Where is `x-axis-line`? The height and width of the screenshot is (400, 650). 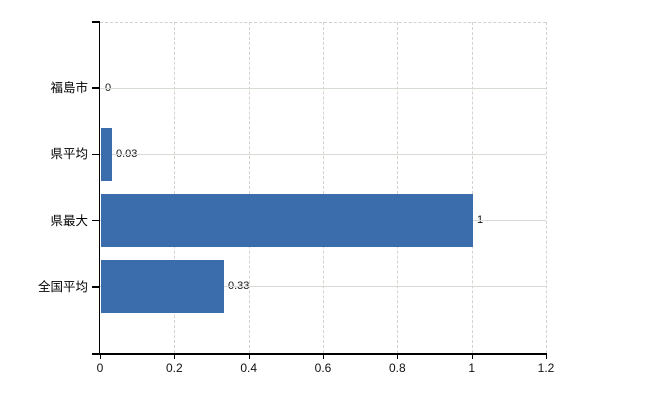
x-axis-line is located at coordinates (319, 354).